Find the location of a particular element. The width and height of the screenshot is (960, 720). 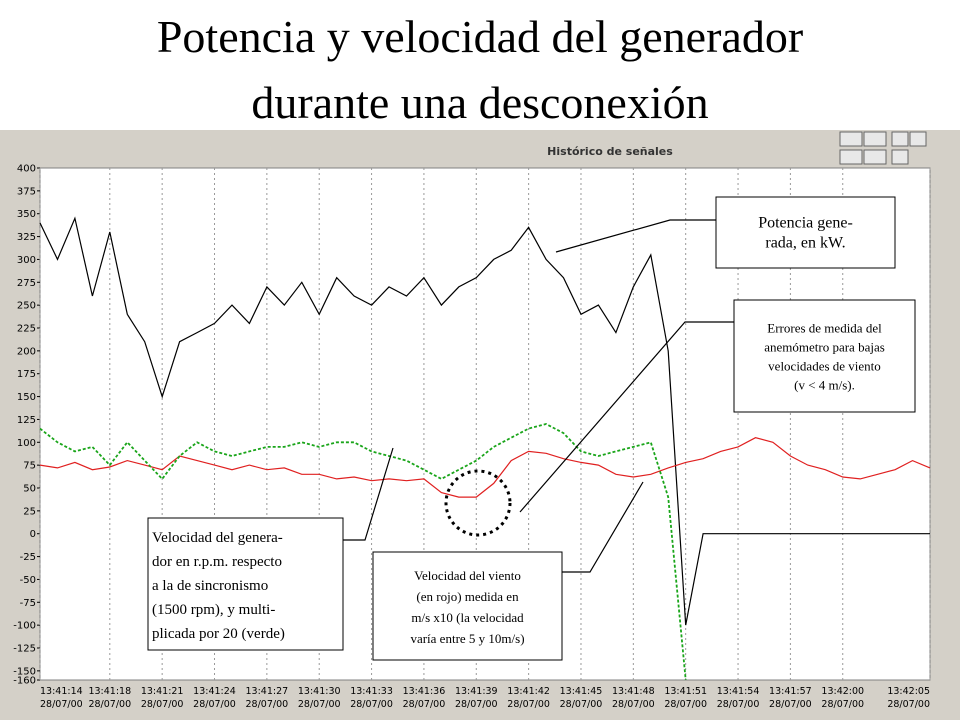

y-tick-label: 325 is located at coordinates (26, 237).